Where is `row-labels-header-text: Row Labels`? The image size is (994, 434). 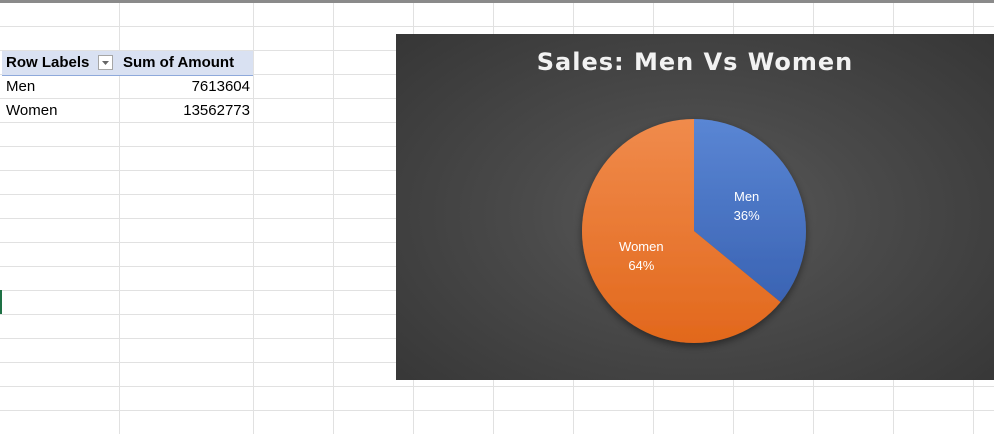
row-labels-header-text: Row Labels is located at coordinates (48, 62).